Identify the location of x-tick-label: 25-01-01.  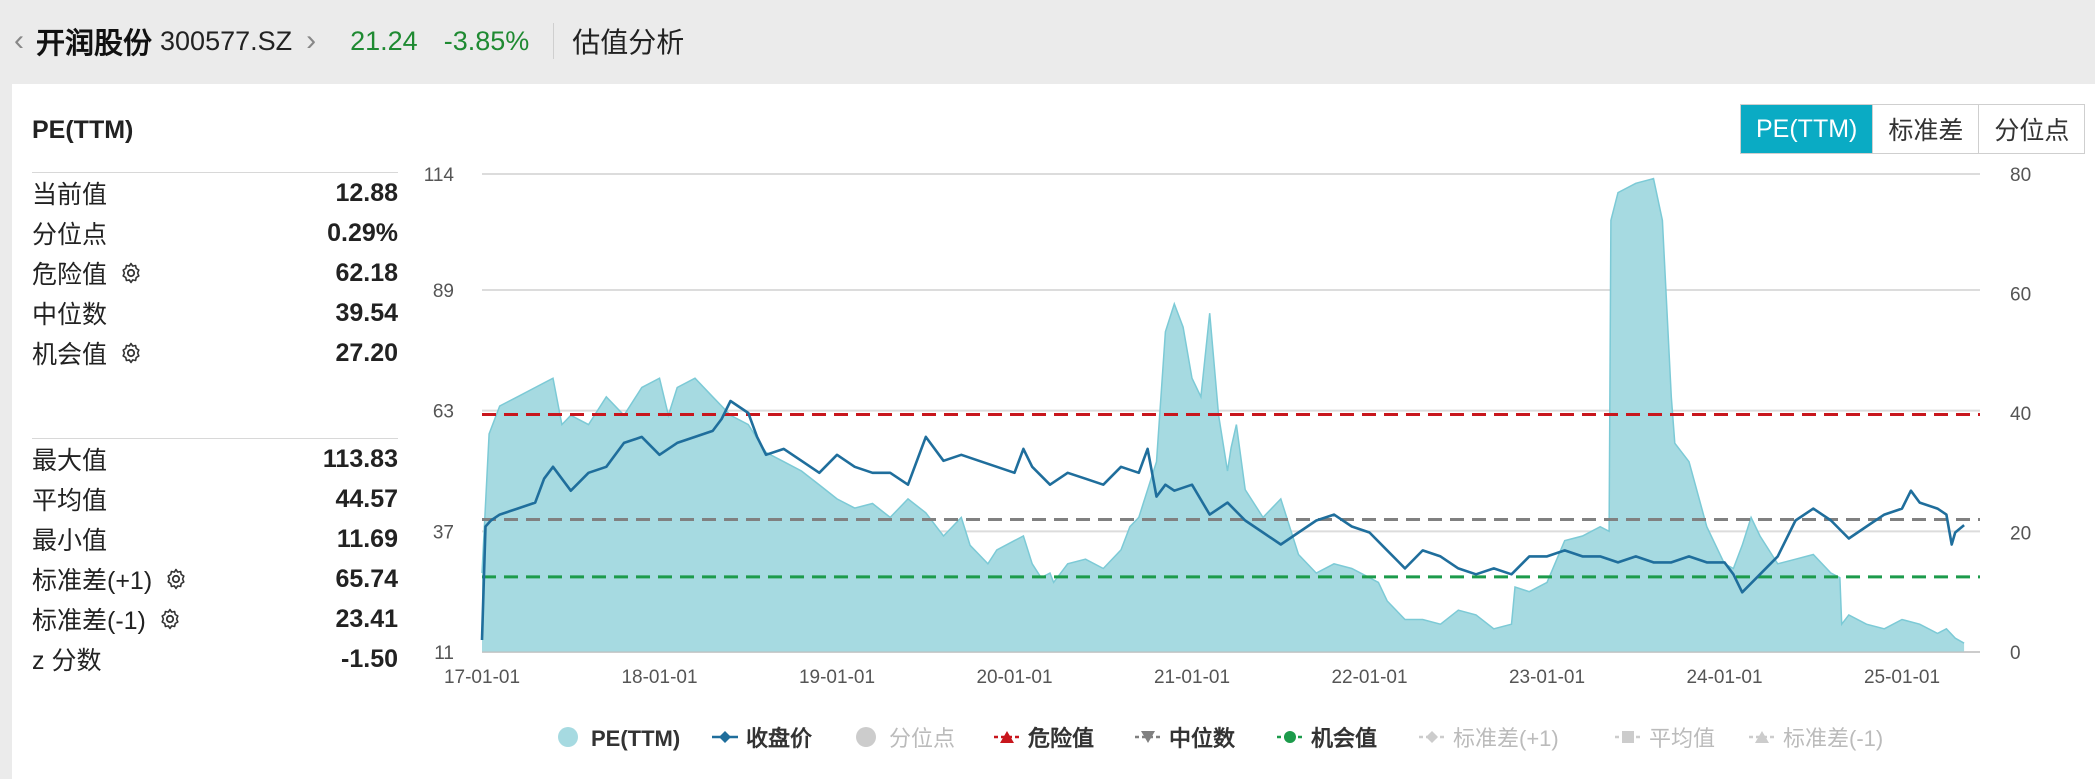
(1902, 677).